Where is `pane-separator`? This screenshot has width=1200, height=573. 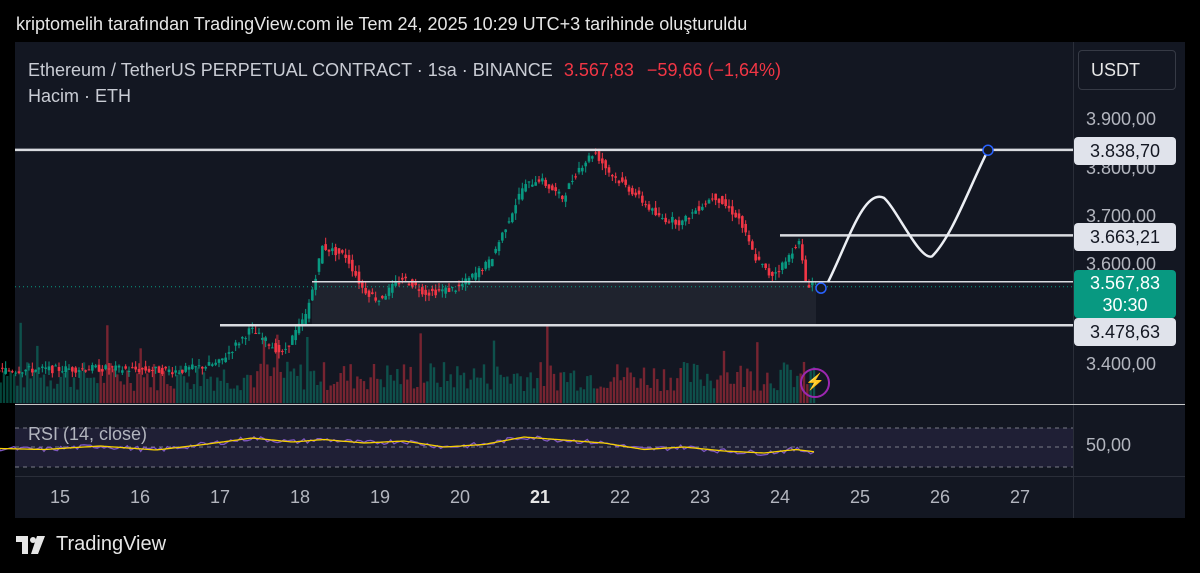
pane-separator is located at coordinates (600, 404).